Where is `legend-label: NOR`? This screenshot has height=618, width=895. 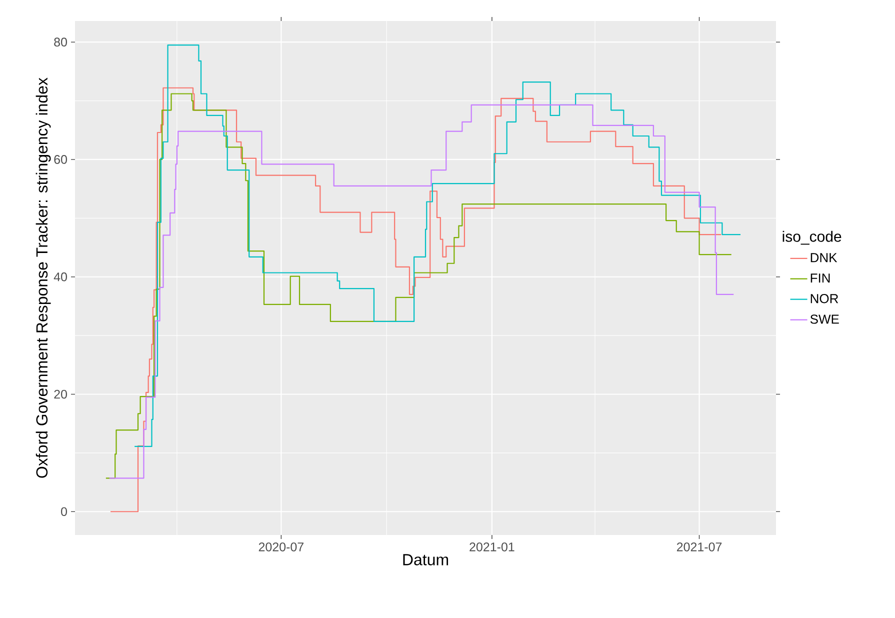 legend-label: NOR is located at coordinates (824, 299).